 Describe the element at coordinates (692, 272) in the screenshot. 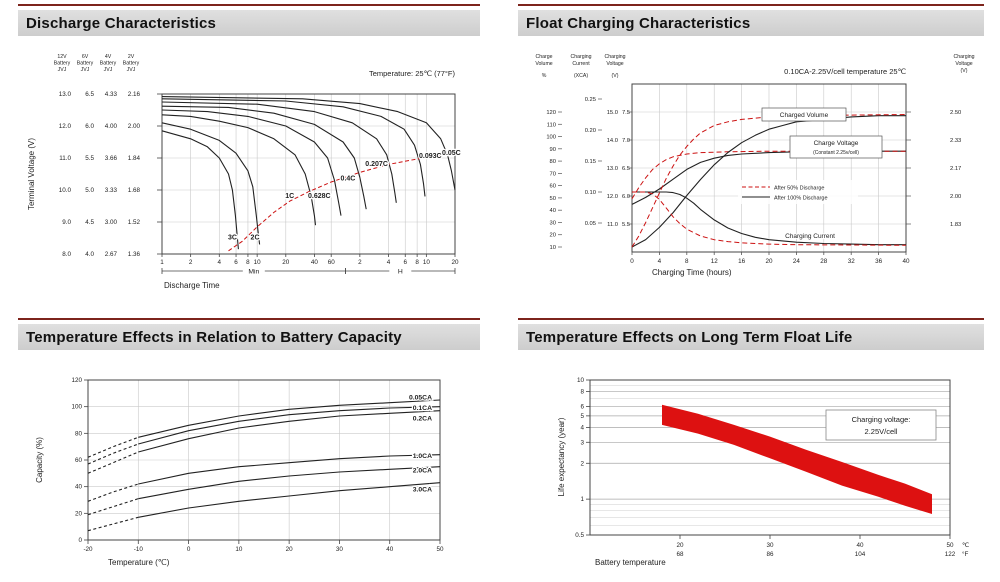

I see `svg-text: Charging Time (hours)` at that location.